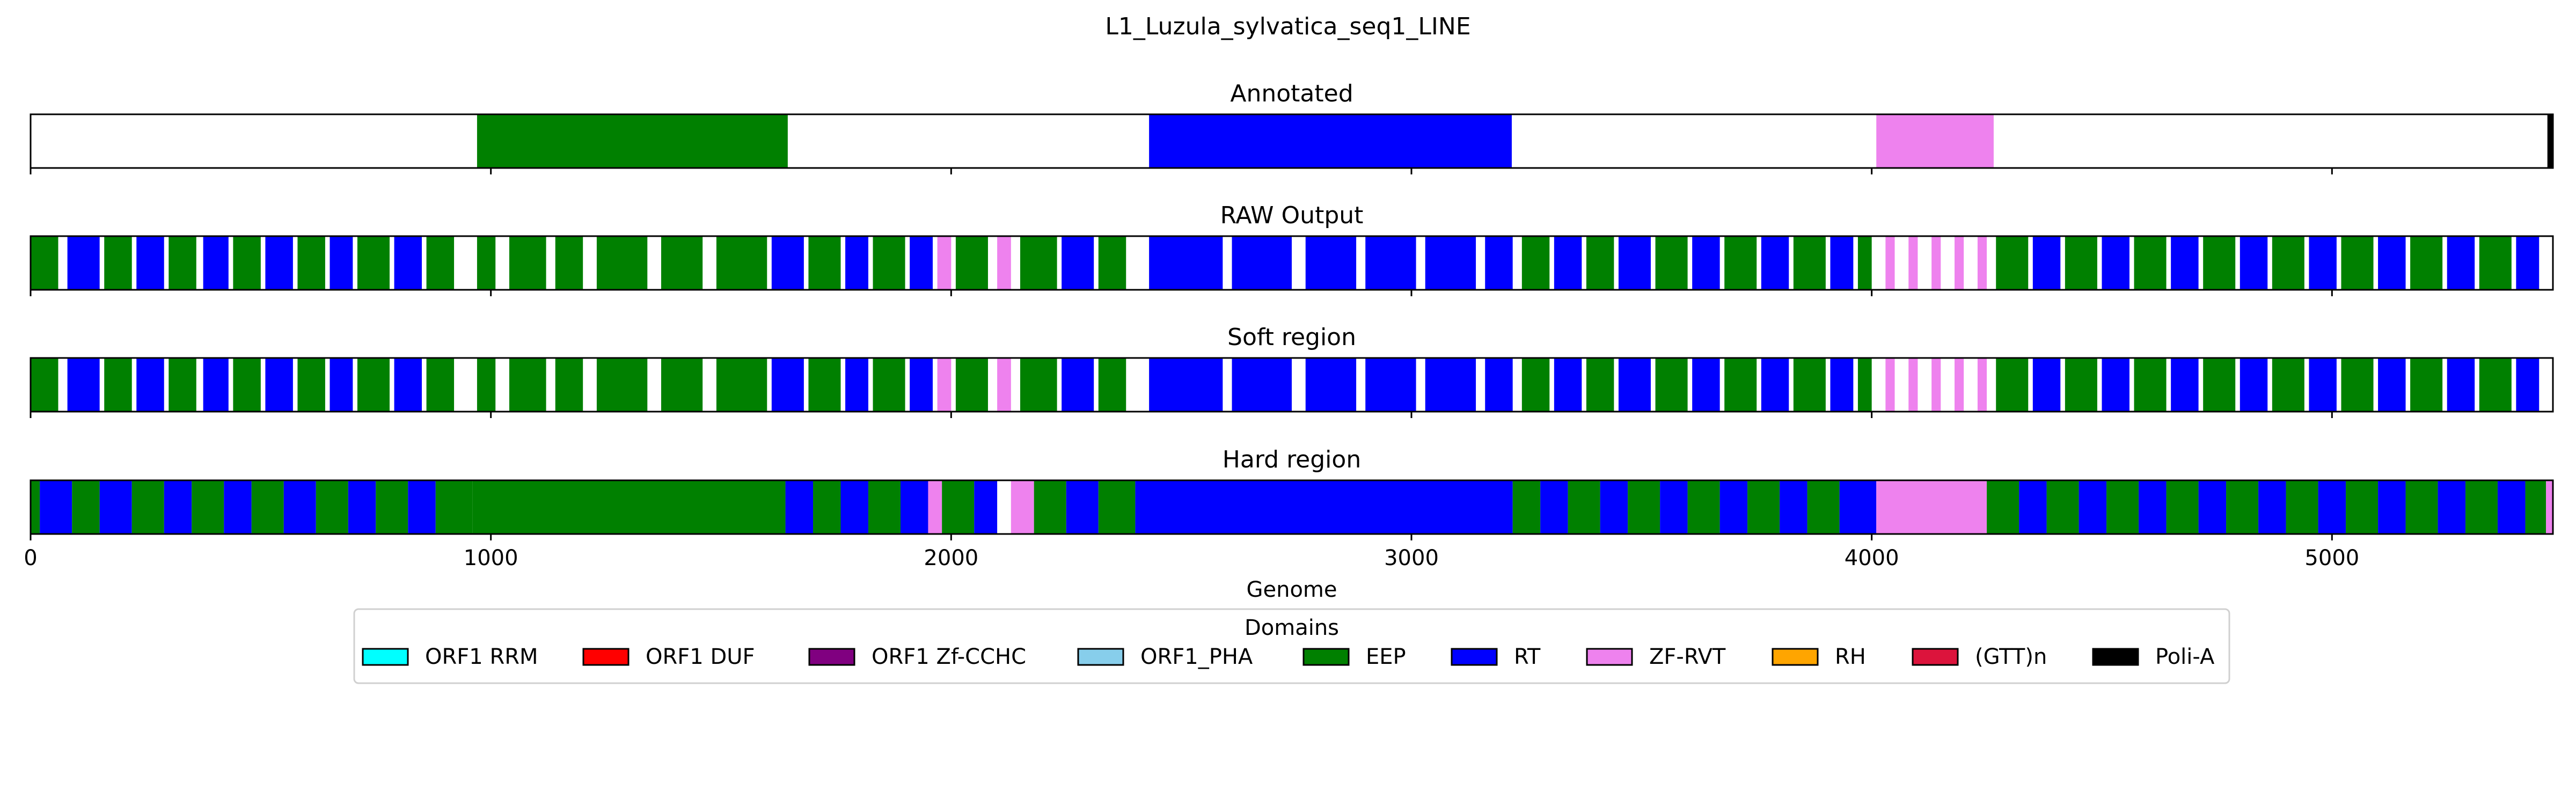  What do you see at coordinates (1196, 657) in the screenshot?
I see `legend-label: ORF1_PHA` at bounding box center [1196, 657].